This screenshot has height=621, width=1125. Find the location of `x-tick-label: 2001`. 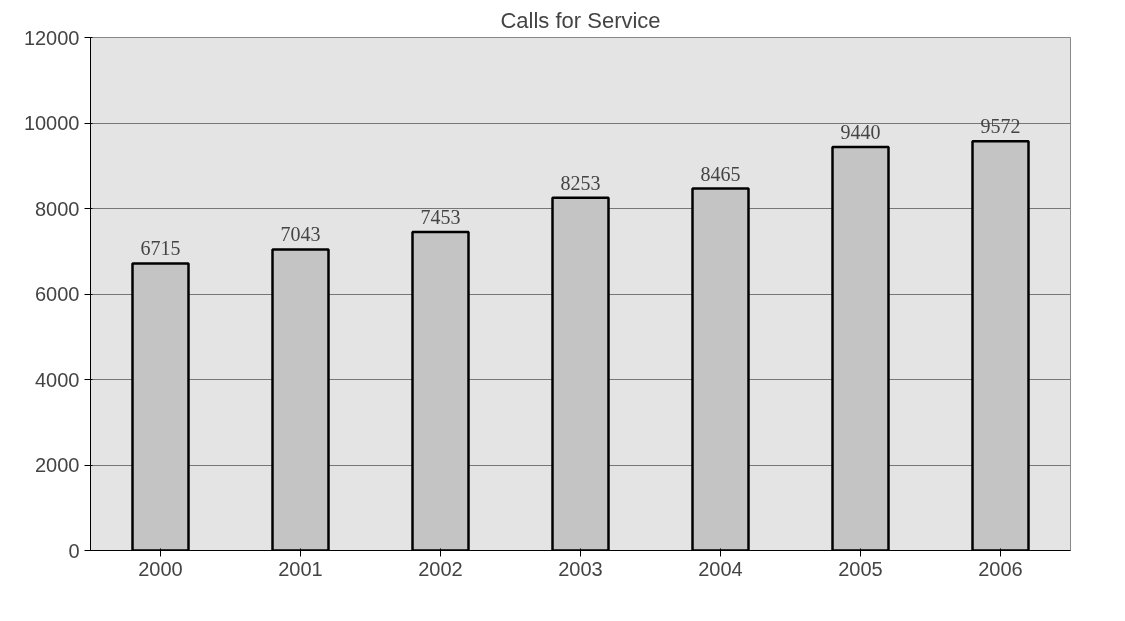

x-tick-label: 2001 is located at coordinates (300, 568).